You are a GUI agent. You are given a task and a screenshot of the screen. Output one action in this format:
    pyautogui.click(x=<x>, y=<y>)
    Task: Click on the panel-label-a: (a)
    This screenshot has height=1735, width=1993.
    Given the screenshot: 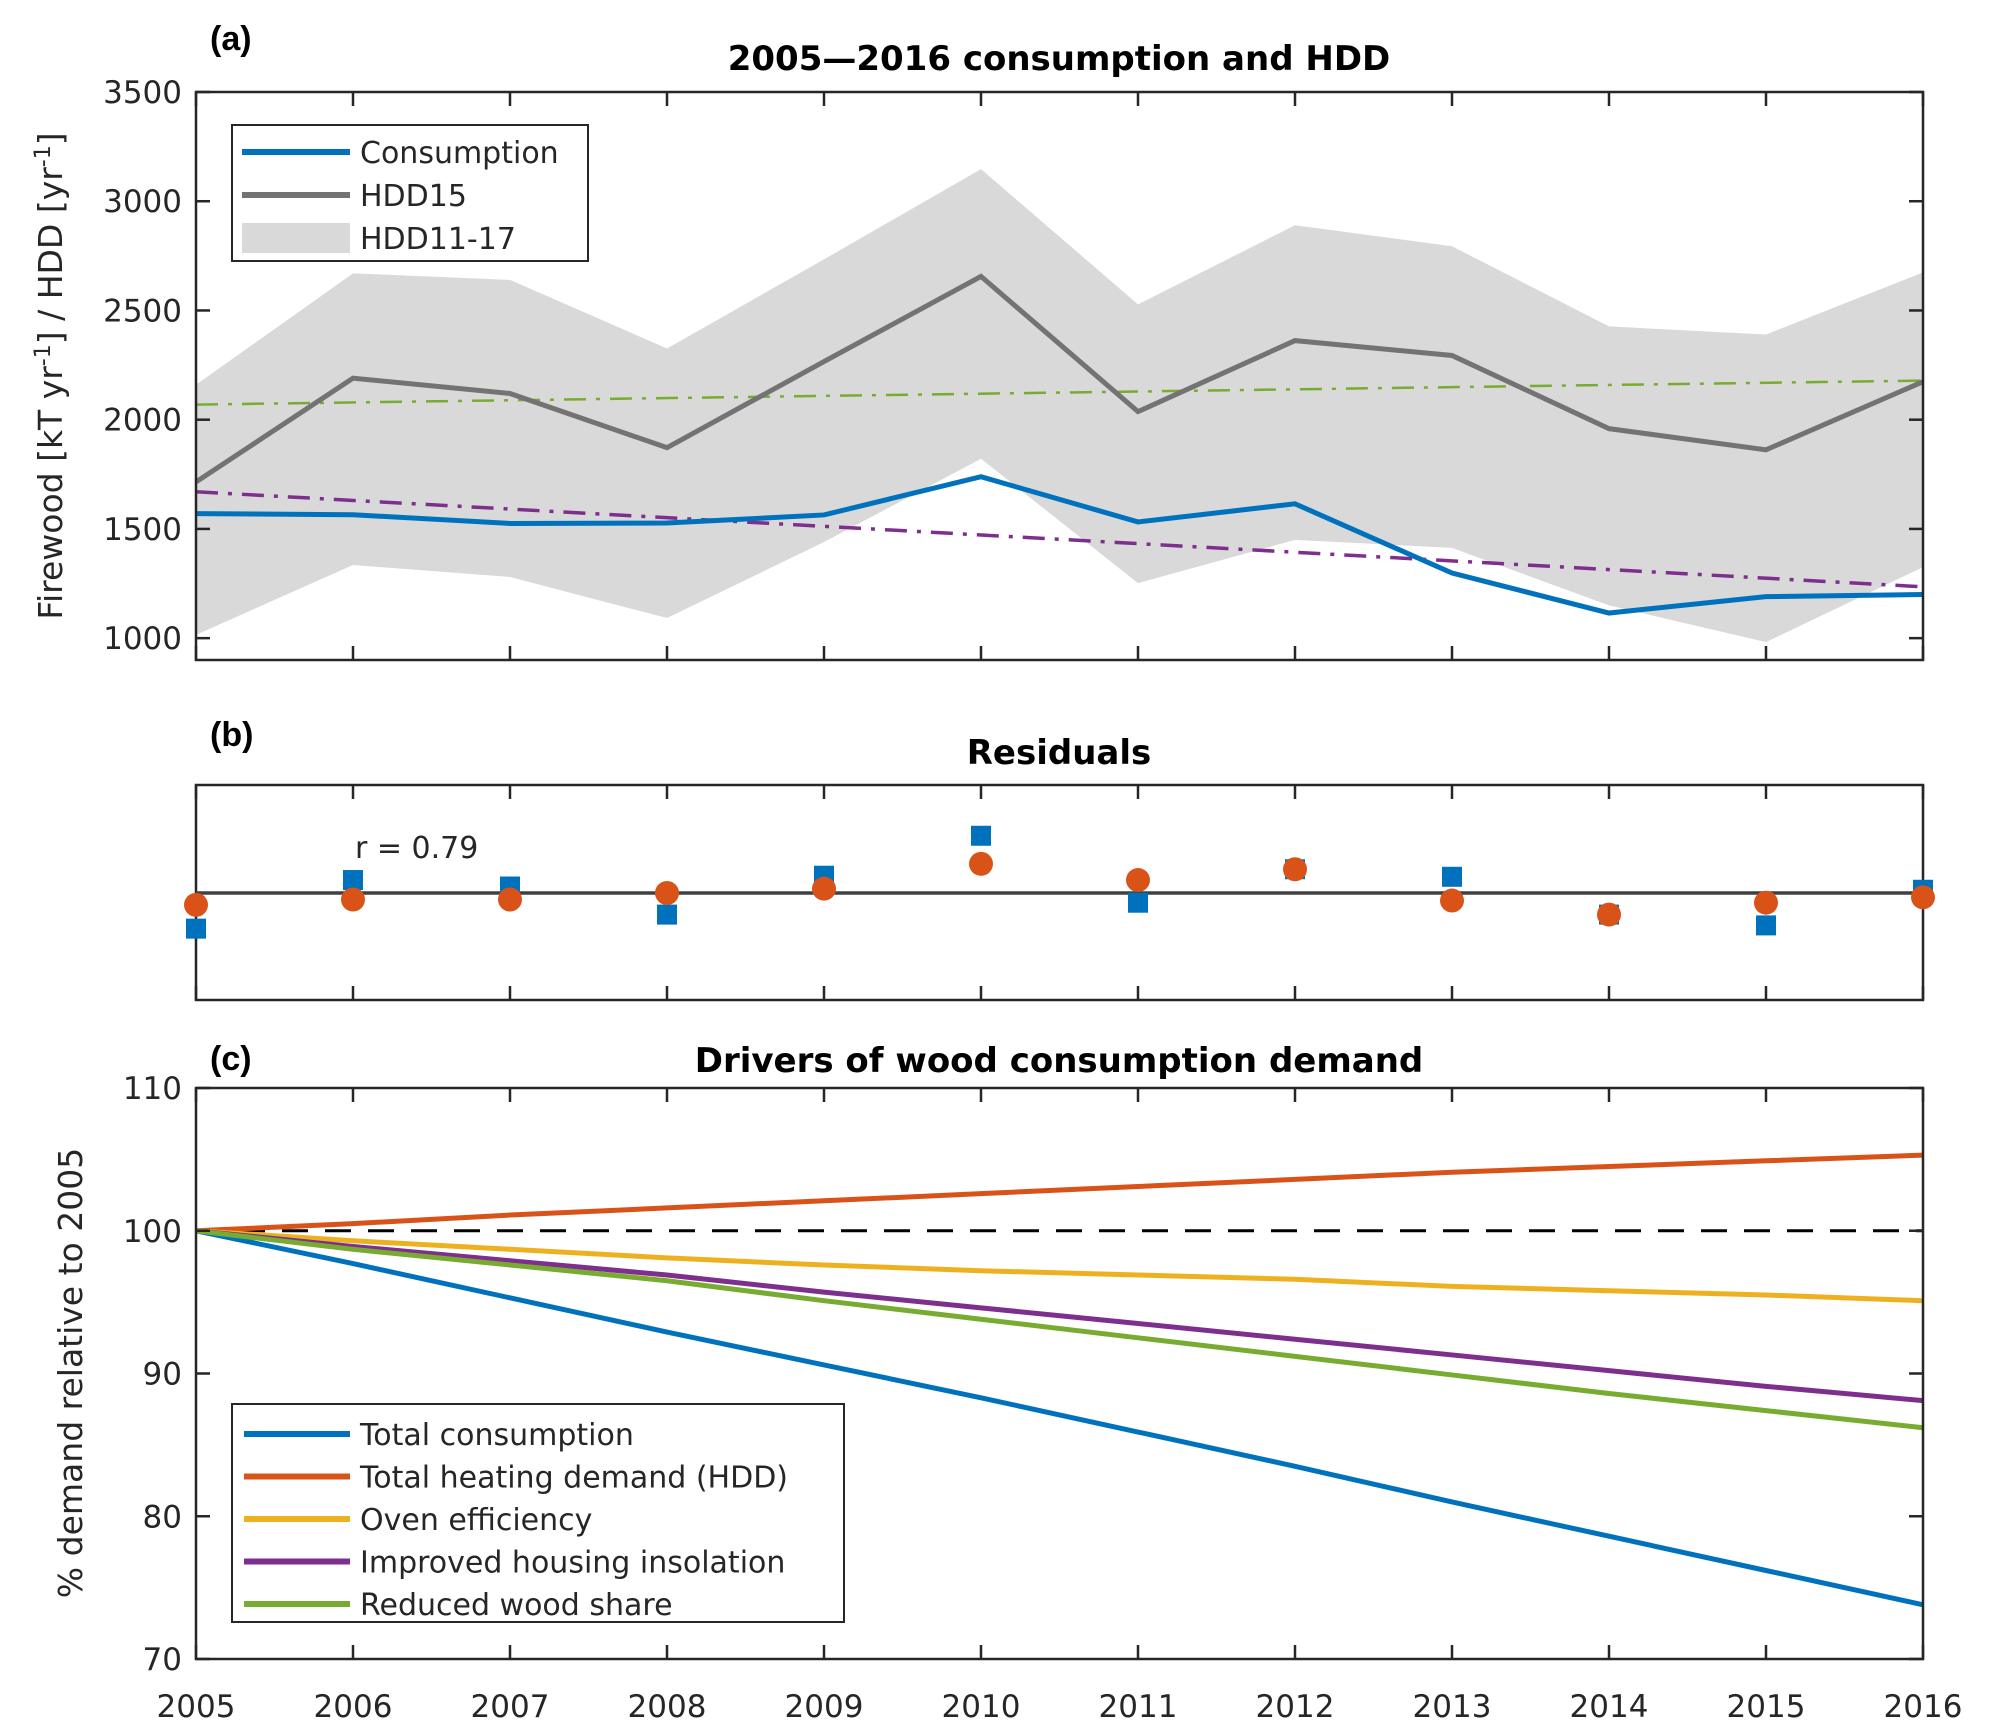 What is the action you would take?
    pyautogui.click(x=231, y=39)
    